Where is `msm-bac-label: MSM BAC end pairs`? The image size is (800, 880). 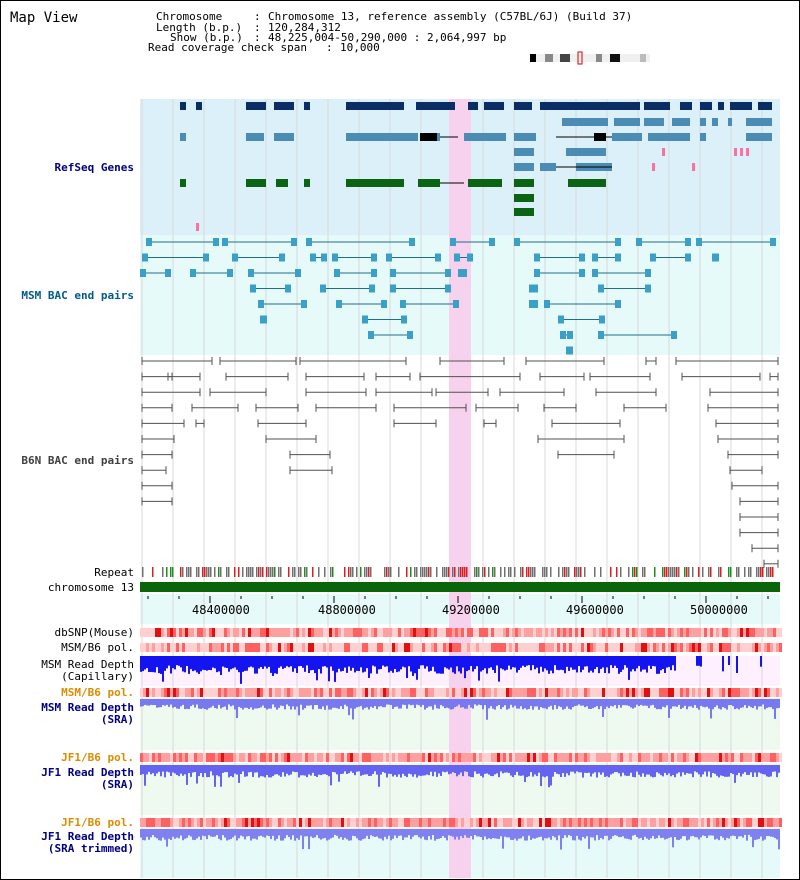 msm-bac-label: MSM BAC end pairs is located at coordinates (77, 295).